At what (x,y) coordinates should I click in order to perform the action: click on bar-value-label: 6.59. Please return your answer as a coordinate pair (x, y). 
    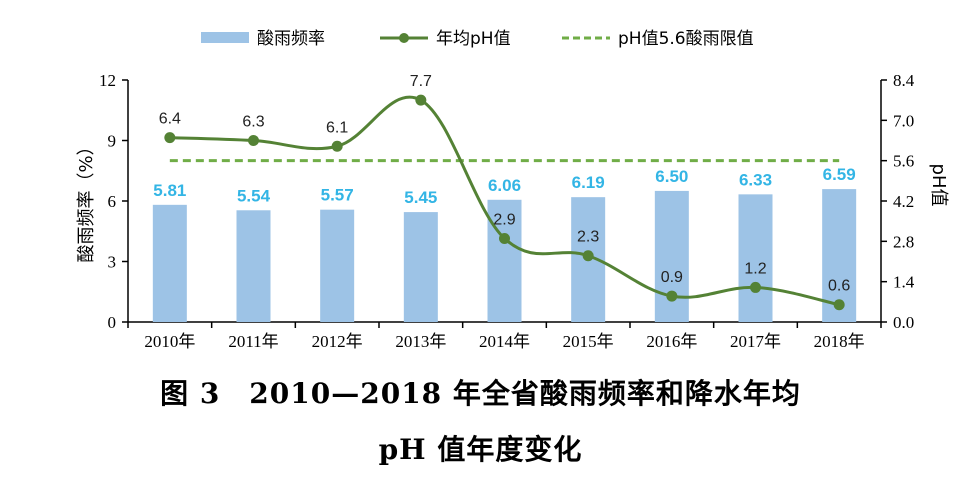
    Looking at the image, I should click on (839, 174).